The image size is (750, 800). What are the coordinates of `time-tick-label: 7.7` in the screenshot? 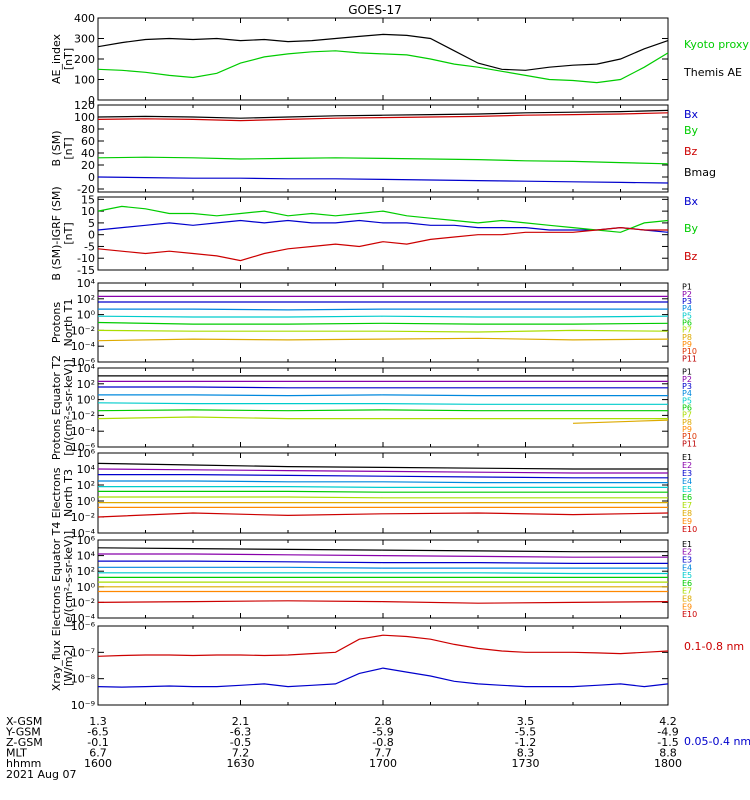 It's located at (383, 753).